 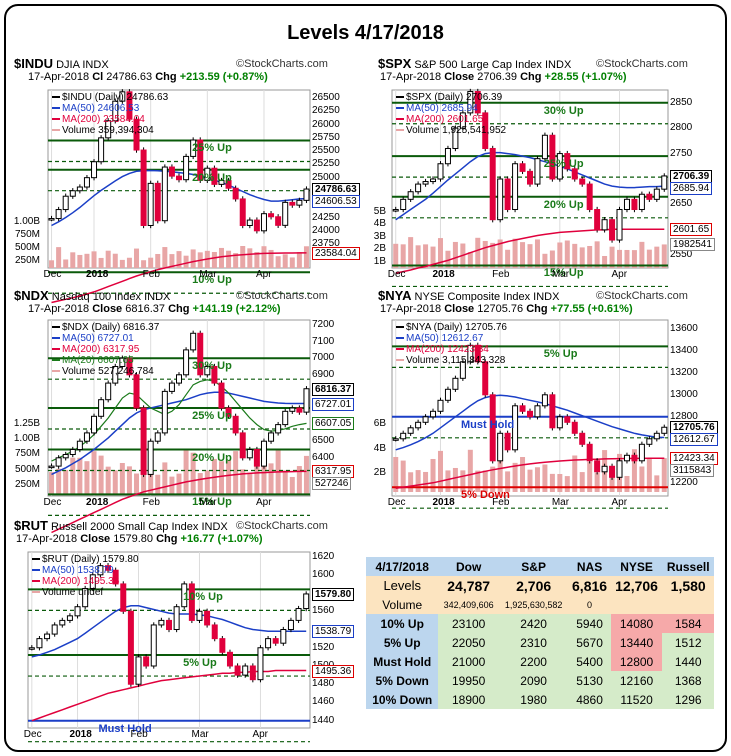 I want to click on table-row: Levels 24,787 2,706 6,816 12,706 1,580, so click(x=540, y=585).